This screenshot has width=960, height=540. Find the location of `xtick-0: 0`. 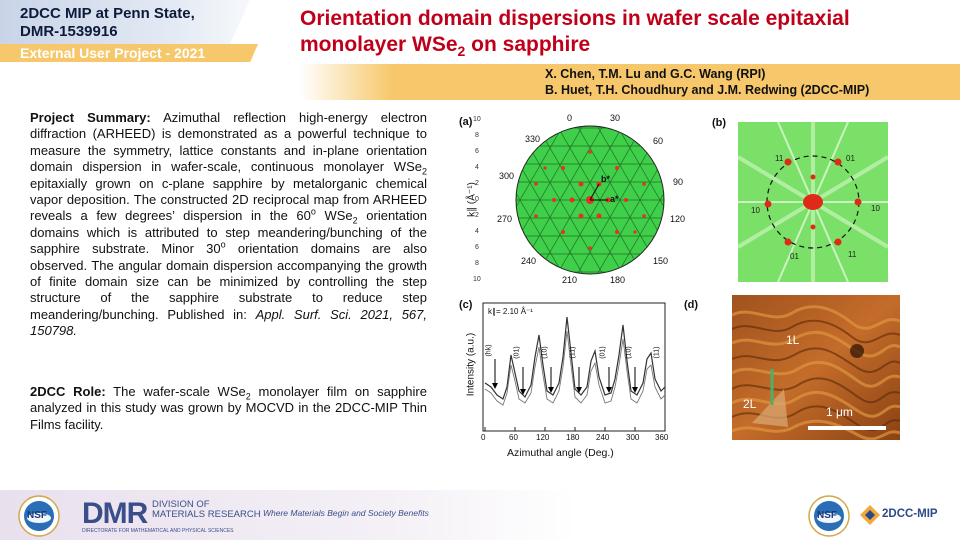

xtick-0: 0 is located at coordinates (483, 437).